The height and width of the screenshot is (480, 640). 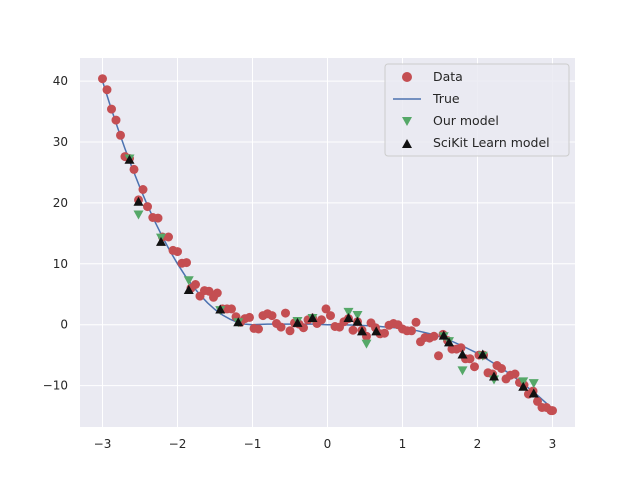 What do you see at coordinates (328, 444) in the screenshot?
I see `x-tick-label: 0` at bounding box center [328, 444].